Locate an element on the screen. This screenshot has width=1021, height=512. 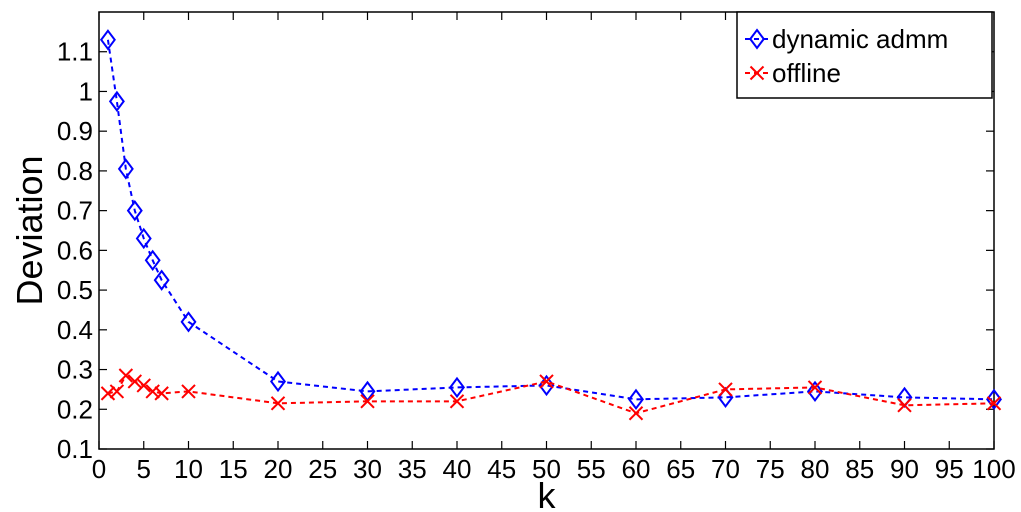
x-tick-label: 80 is located at coordinates (815, 469).